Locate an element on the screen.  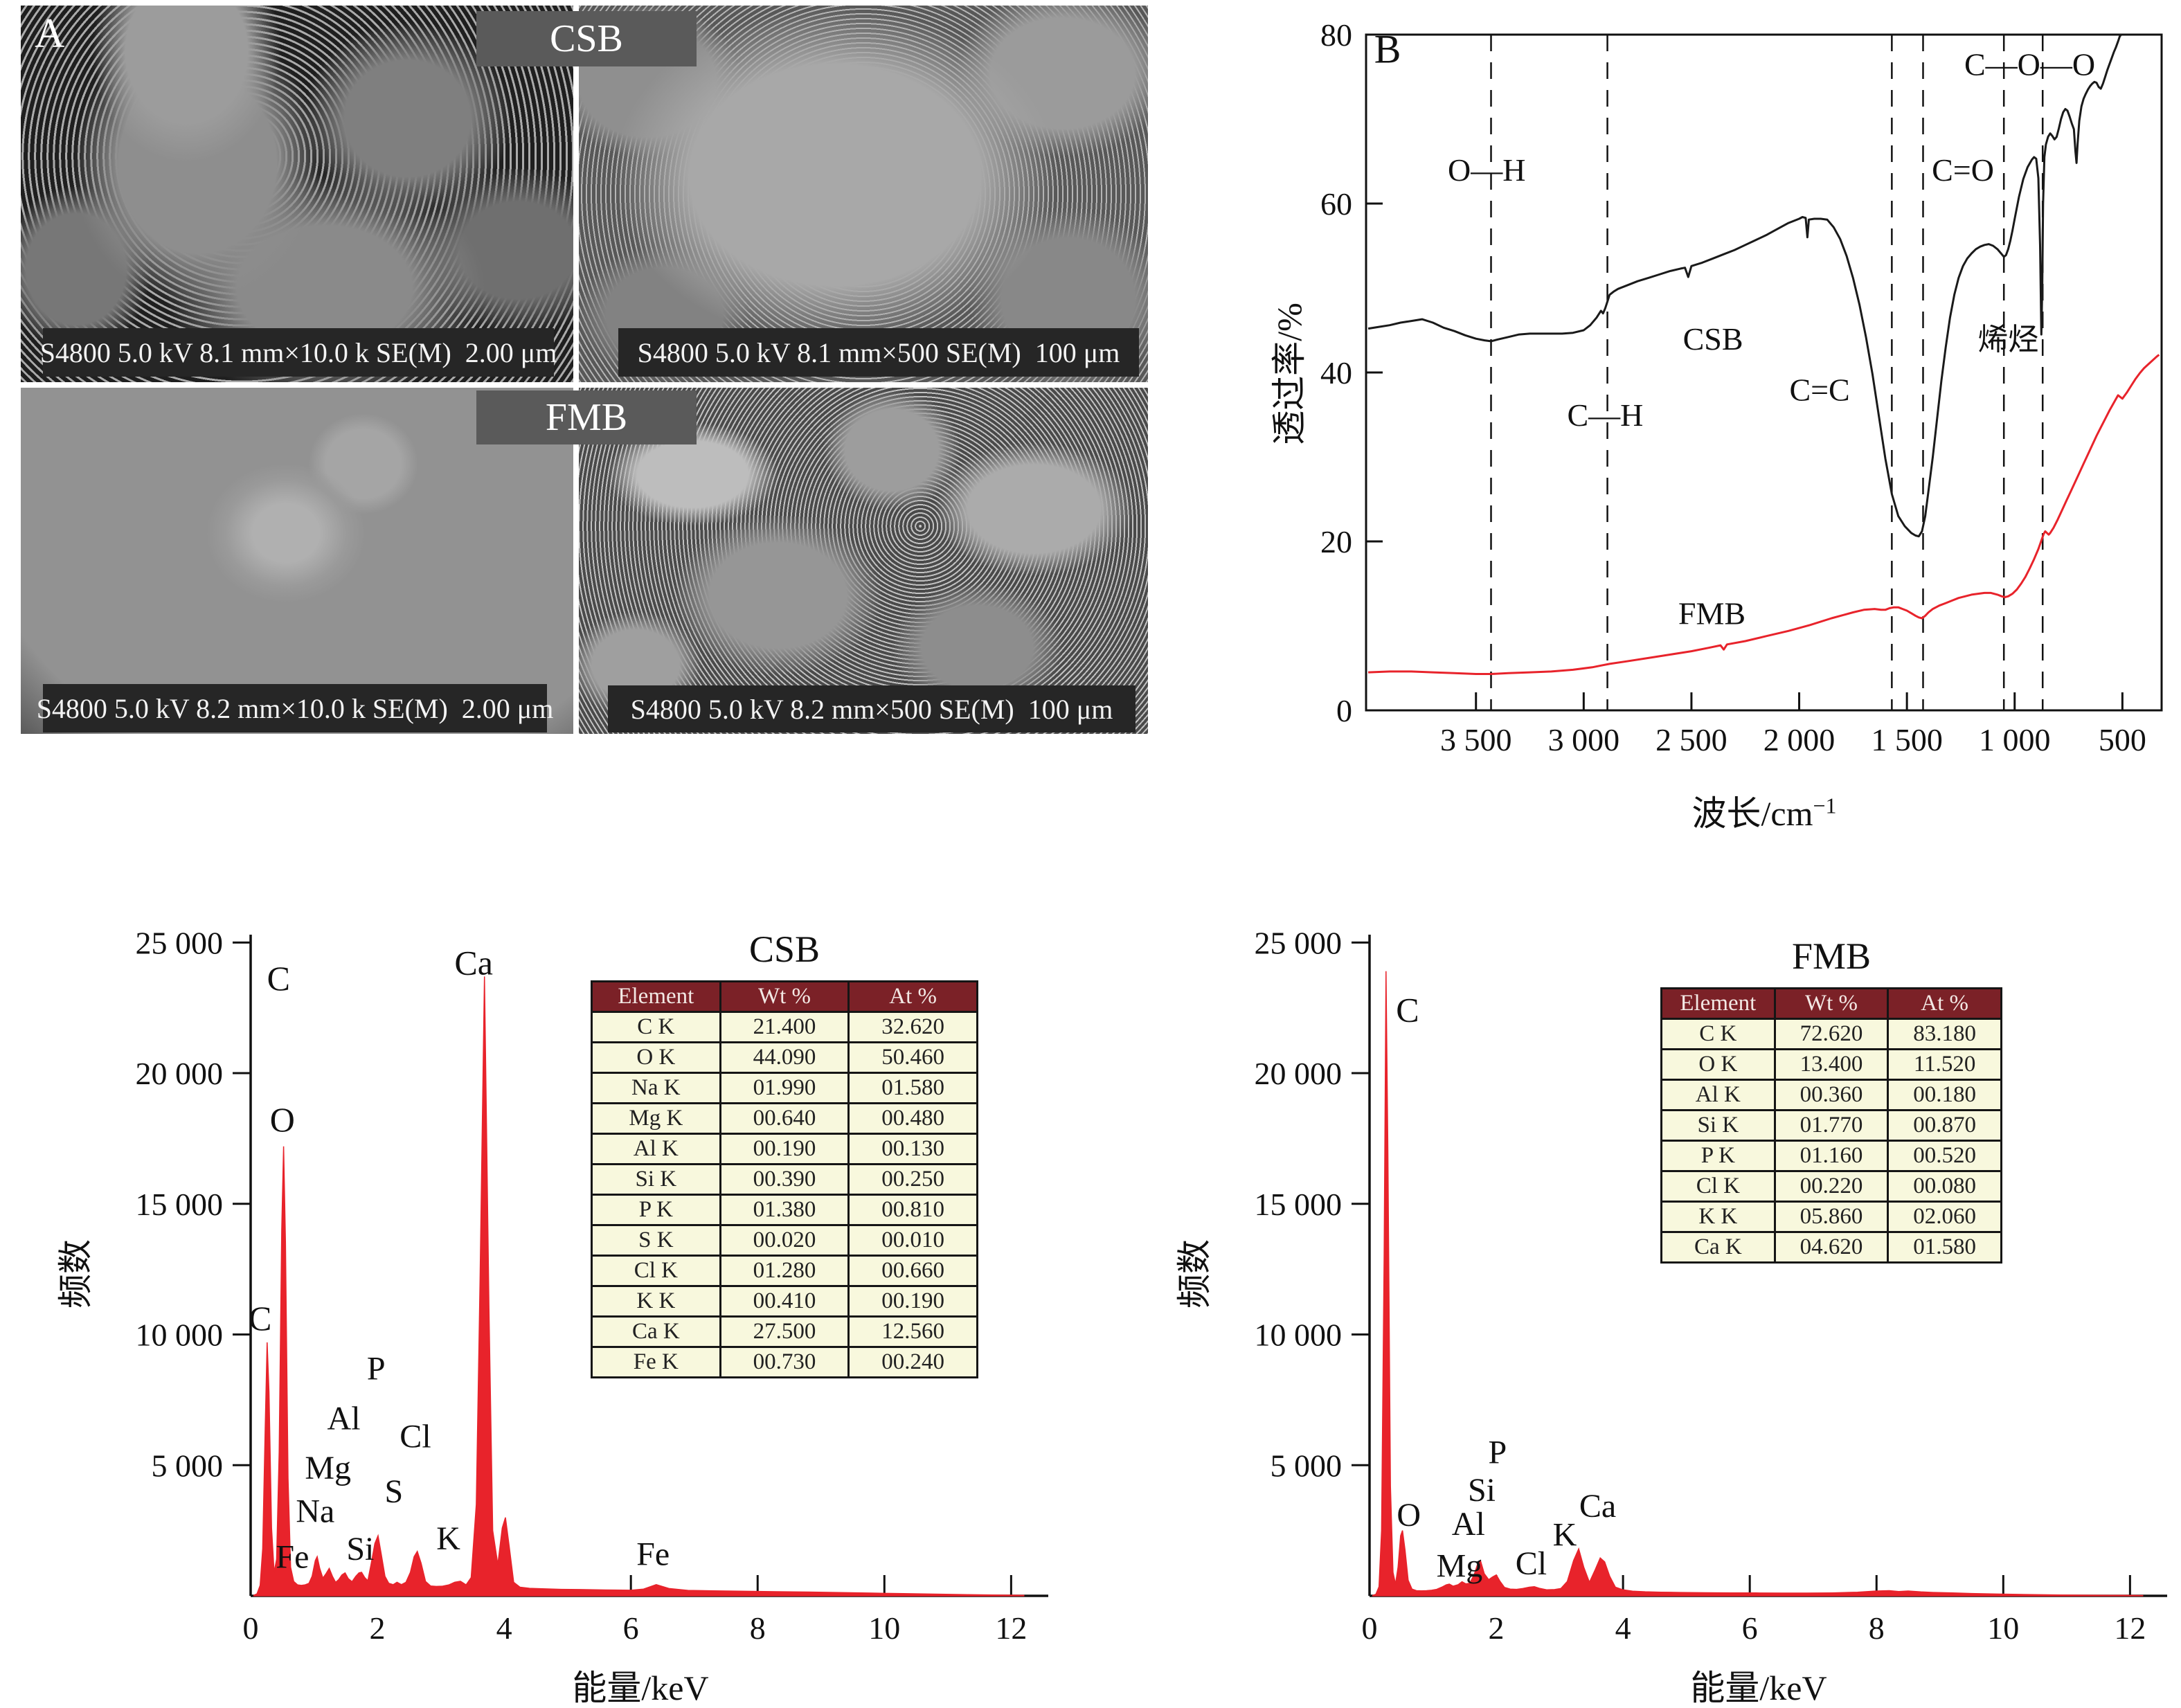
table-cell: P K is located at coordinates (1718, 1156).